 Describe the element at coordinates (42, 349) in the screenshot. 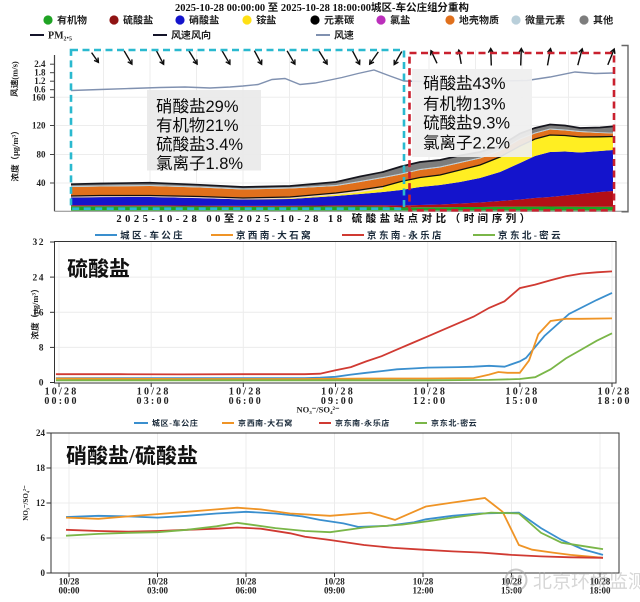

I see `svg-text: 8` at that location.